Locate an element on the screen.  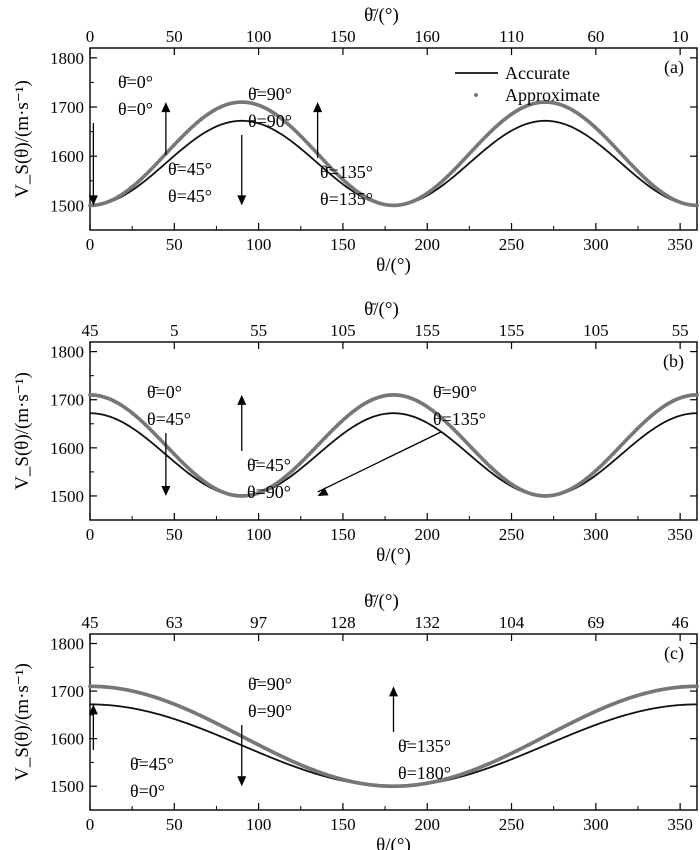
panel-tag: (c) is located at coordinates (674, 653).